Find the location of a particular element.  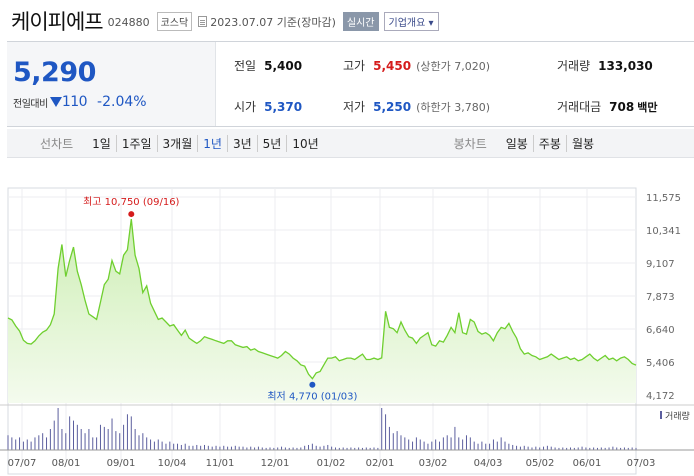

volume-legend-icon is located at coordinates (661, 415).